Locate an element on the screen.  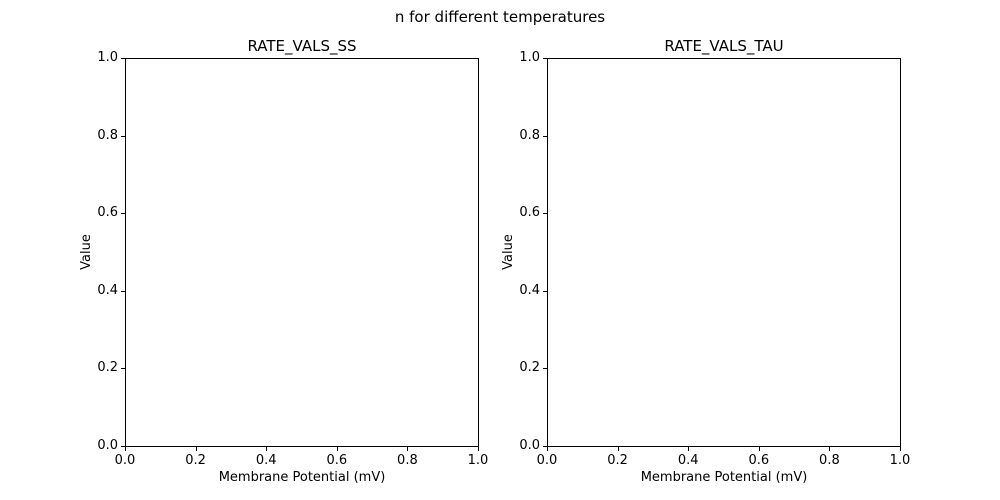
subplot-title-rate-vals-tau: RATE_VALS_TAU is located at coordinates (724, 46).